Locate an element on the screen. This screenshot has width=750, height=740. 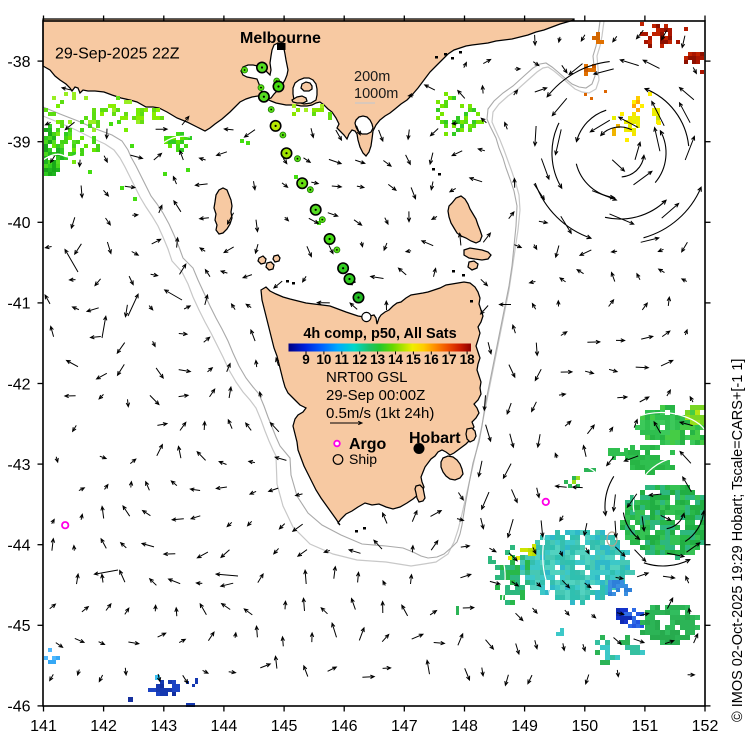
svg-text: 4h comp, p50, All Sats is located at coordinates (379, 334).